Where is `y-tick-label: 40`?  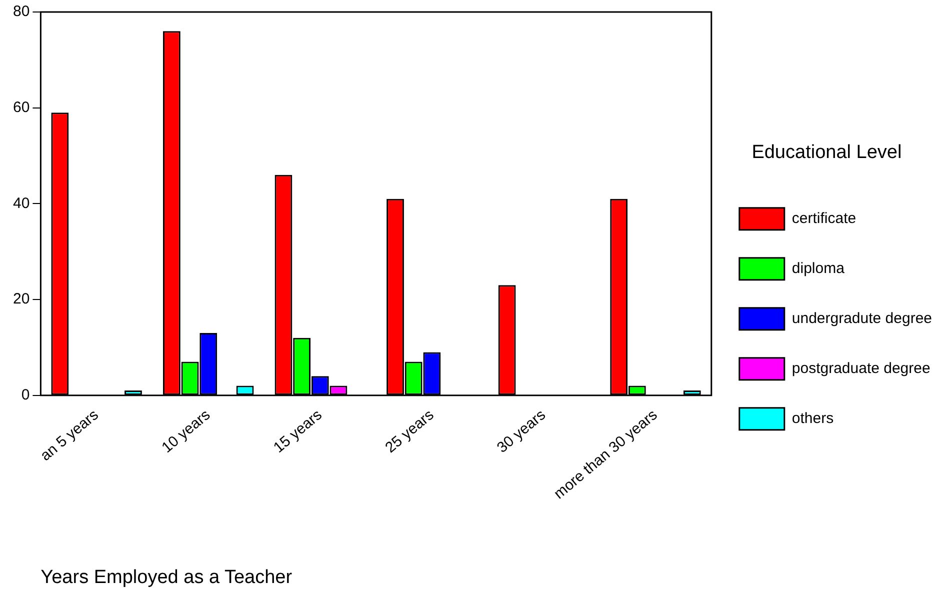 y-tick-label: 40 is located at coordinates (21, 203).